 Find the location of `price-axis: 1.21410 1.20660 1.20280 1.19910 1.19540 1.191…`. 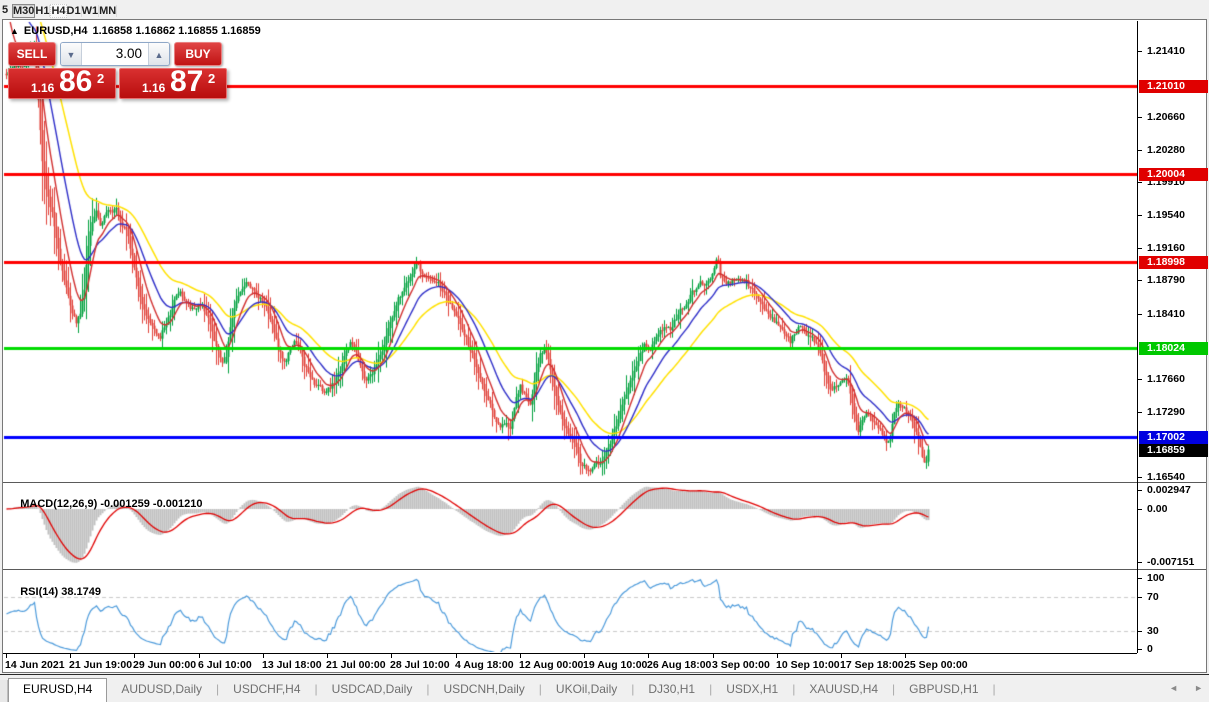

price-axis: 1.21410 1.20660 1.20280 1.19910 1.19540 1.191… is located at coordinates (1173, 338).